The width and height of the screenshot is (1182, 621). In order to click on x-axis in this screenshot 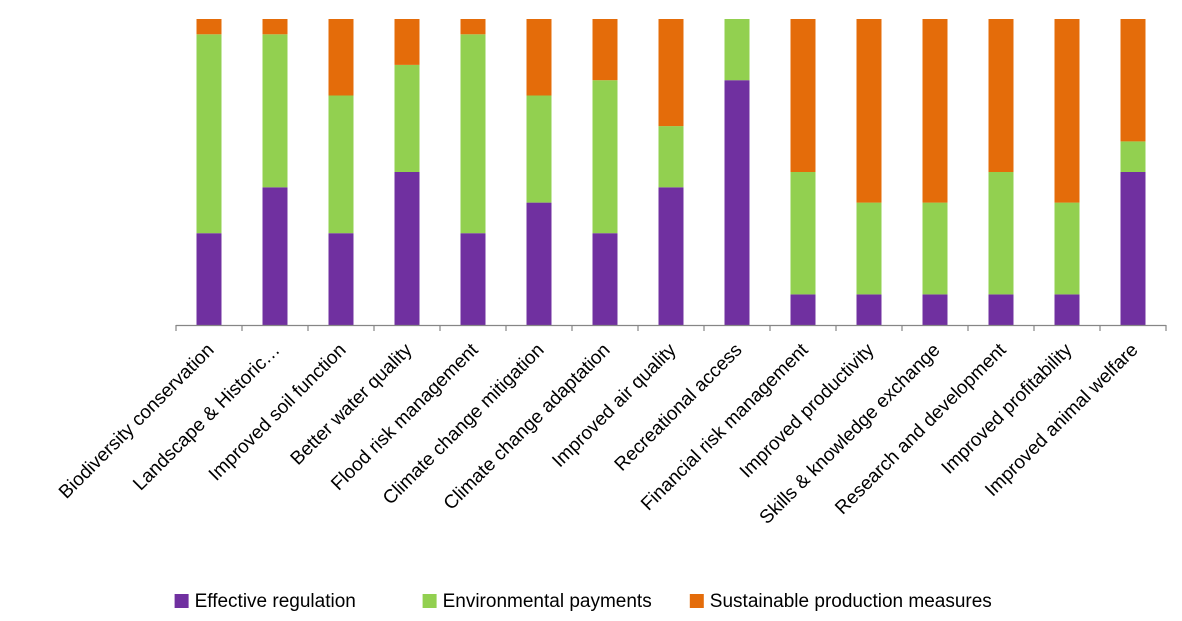, I will do `click(671, 327)`.